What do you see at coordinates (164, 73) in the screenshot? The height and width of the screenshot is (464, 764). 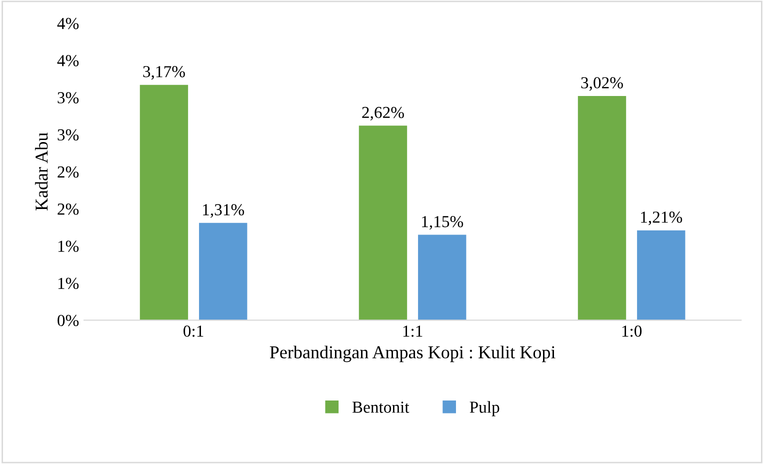 I see `data-label: 3,17%` at bounding box center [164, 73].